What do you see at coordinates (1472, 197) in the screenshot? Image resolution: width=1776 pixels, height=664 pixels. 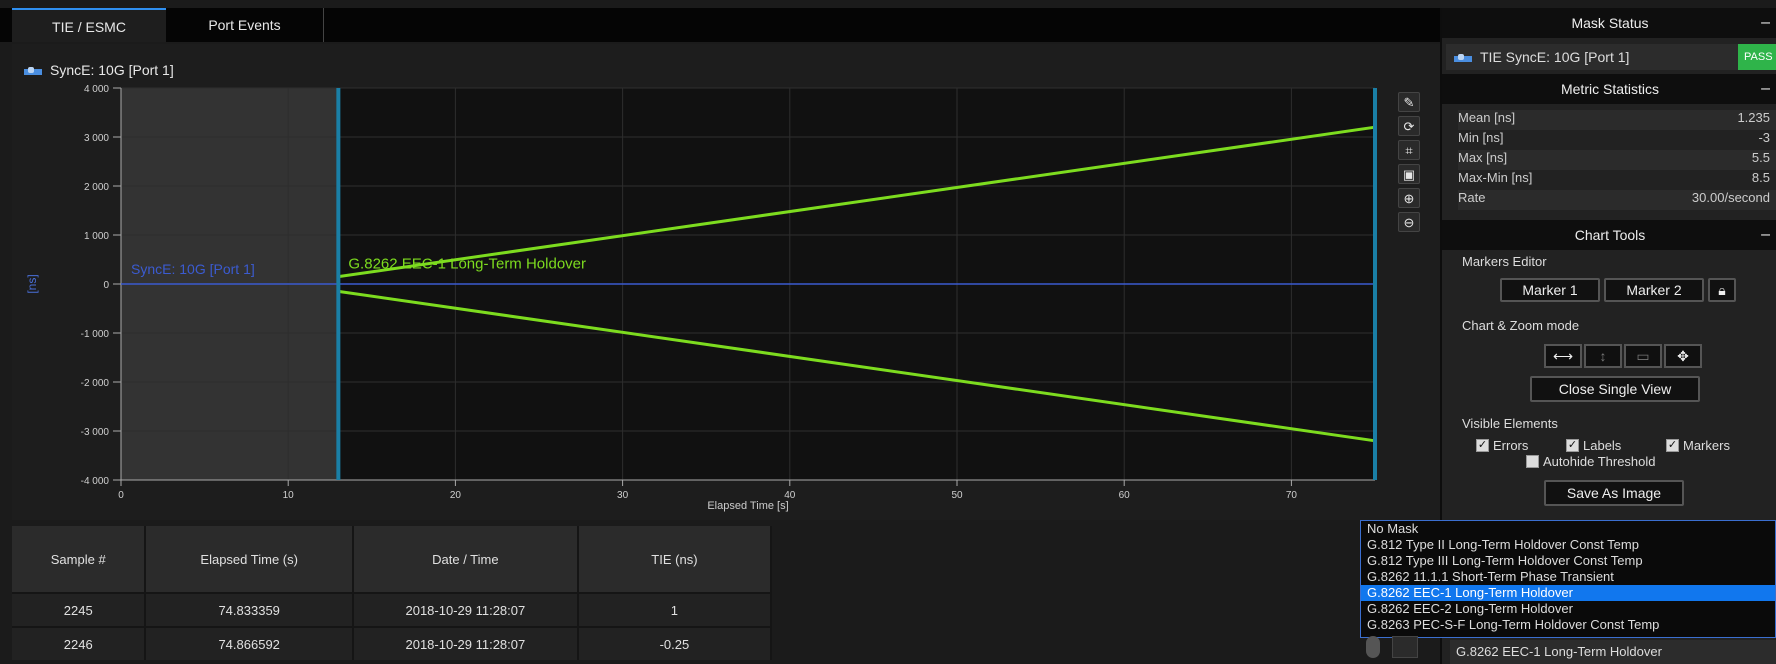 I see `stat-label: Rate` at bounding box center [1472, 197].